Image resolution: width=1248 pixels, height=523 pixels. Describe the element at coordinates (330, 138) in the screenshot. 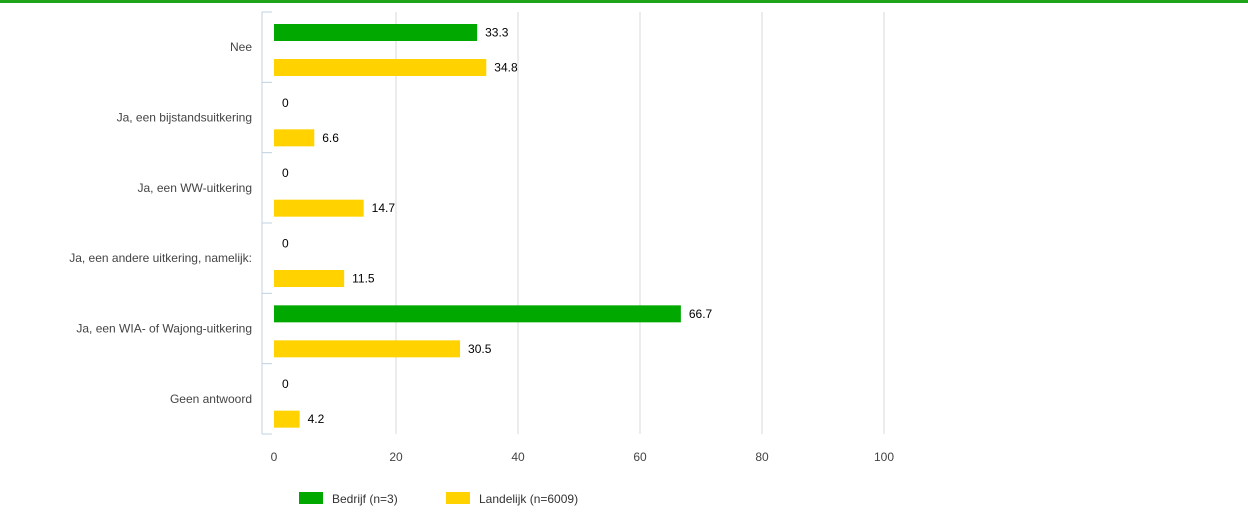

I see `data-label: 6.6` at that location.